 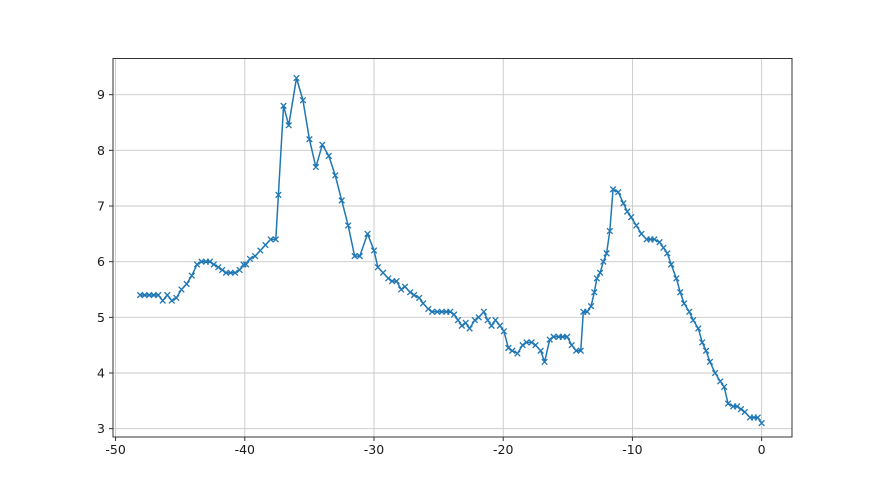 I want to click on x-axis-tick-label: 0, so click(x=762, y=449).